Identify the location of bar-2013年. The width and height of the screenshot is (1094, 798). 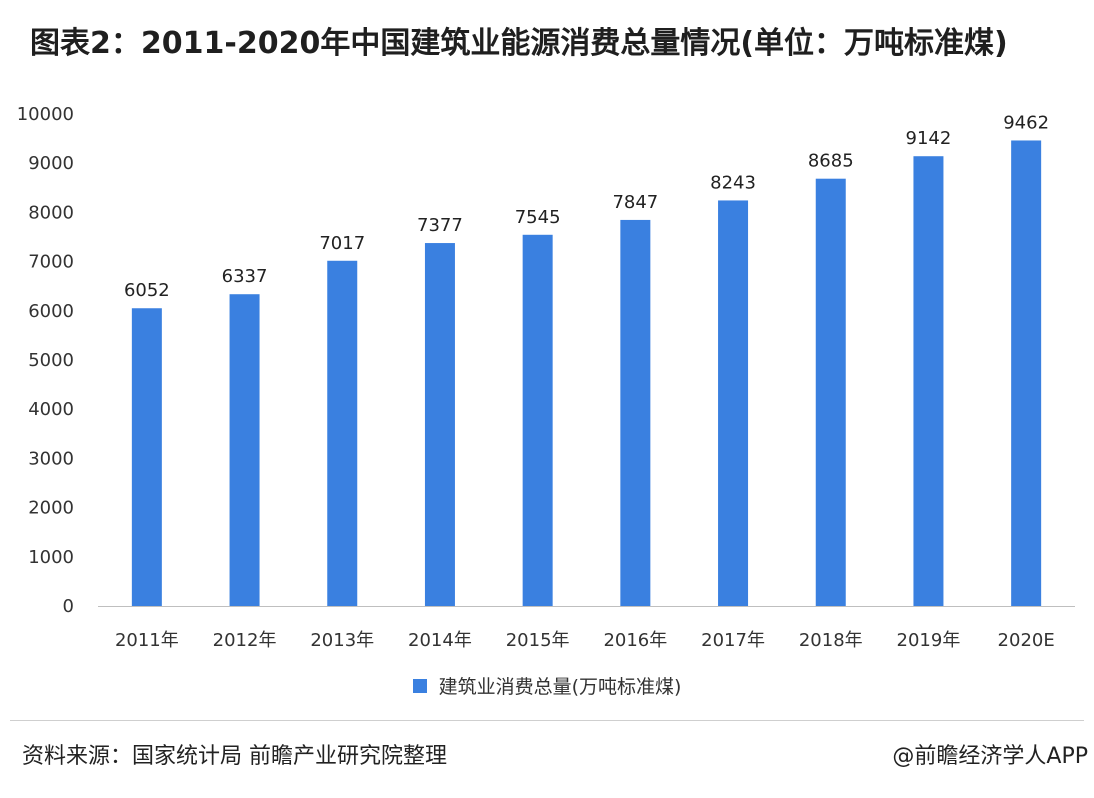
(342, 433).